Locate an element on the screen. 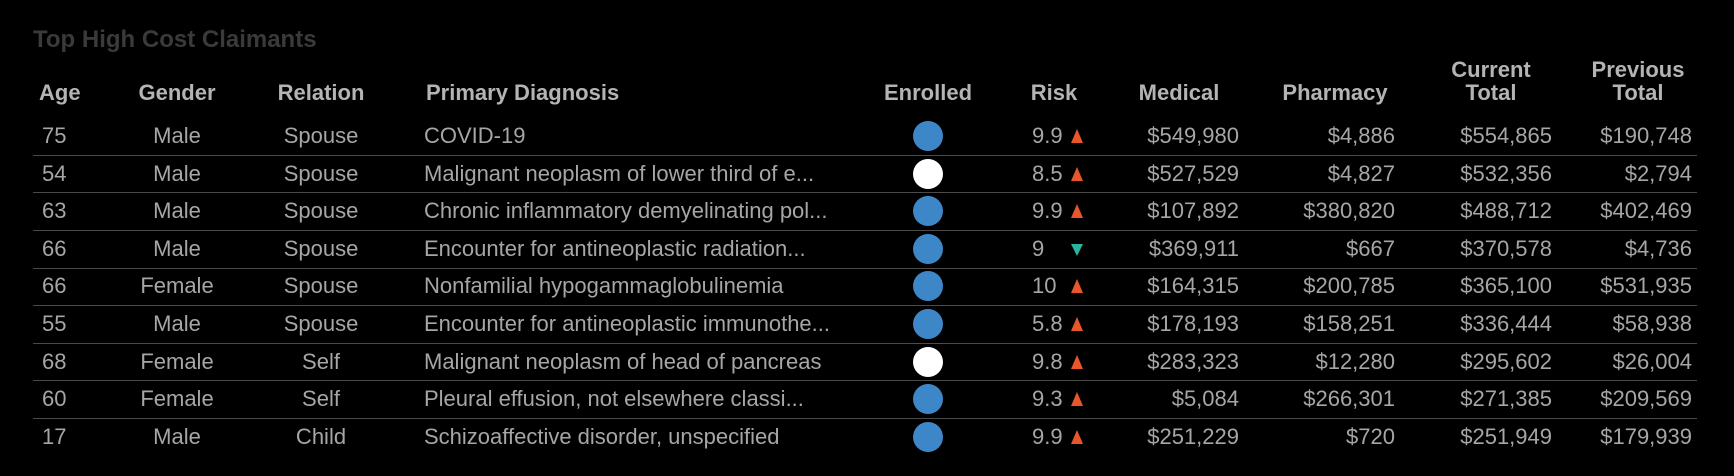  table-cell: 60 is located at coordinates (54, 399).